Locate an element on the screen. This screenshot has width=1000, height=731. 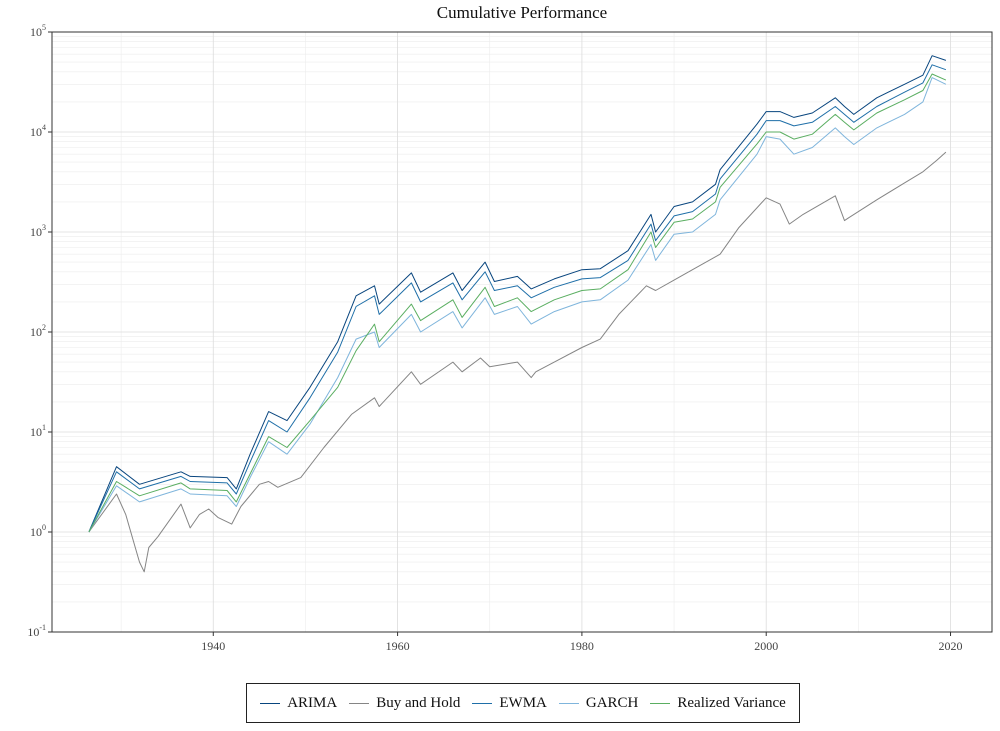
x-tick-label: 1940 is located at coordinates (213, 646).